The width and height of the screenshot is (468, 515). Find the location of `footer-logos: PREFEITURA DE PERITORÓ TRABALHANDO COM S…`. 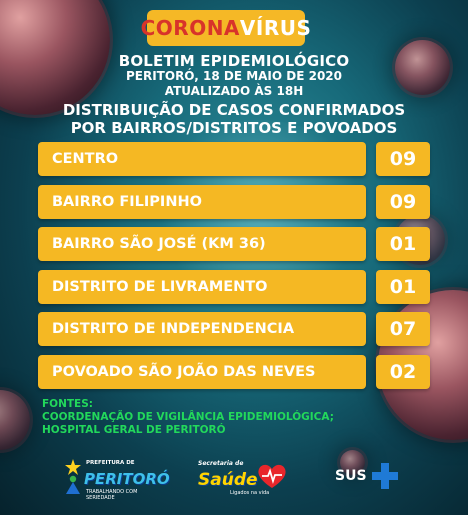

footer-logos: PREFEITURA DE PERITORÓ TRABALHANDO COM S… is located at coordinates (234, 482).